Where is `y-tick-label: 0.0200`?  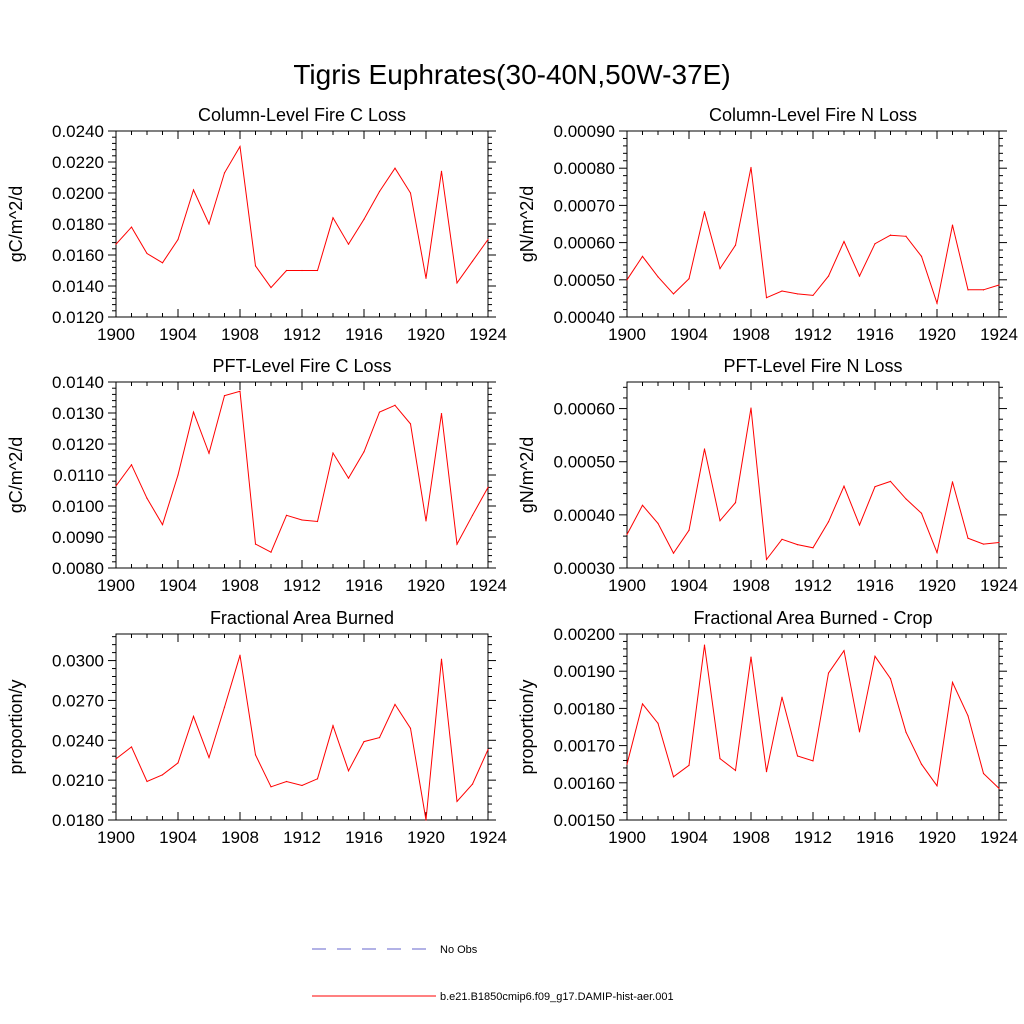 y-tick-label: 0.0200 is located at coordinates (78, 193).